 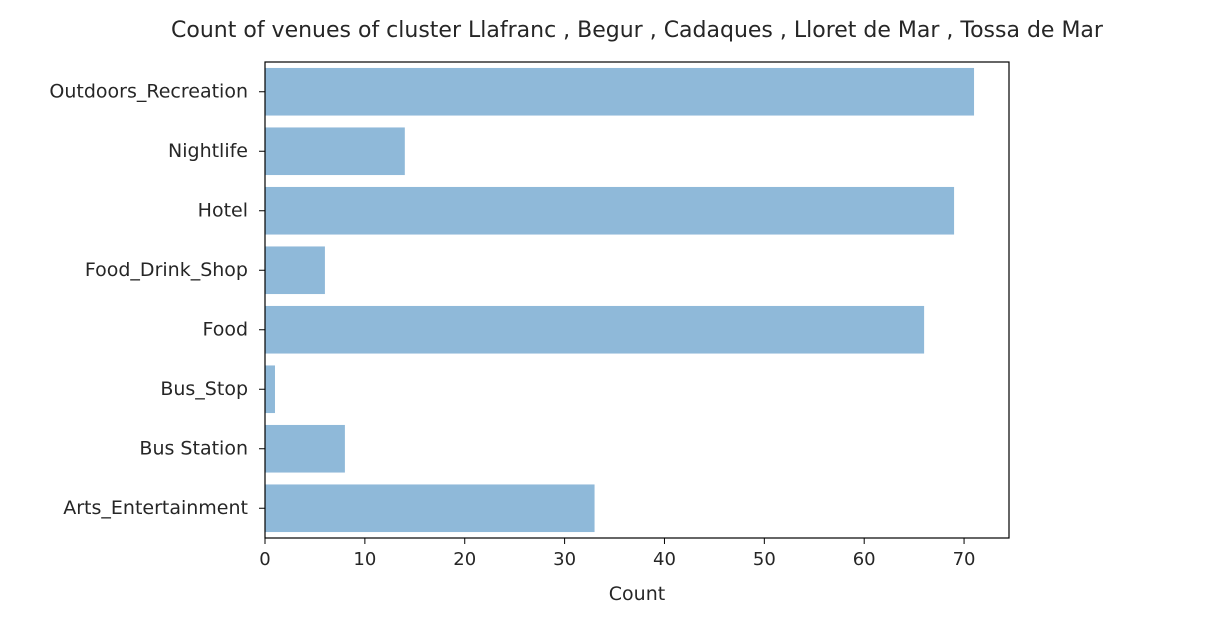 What do you see at coordinates (204, 389) in the screenshot?
I see `y-tick-label: Bus_Stop` at bounding box center [204, 389].